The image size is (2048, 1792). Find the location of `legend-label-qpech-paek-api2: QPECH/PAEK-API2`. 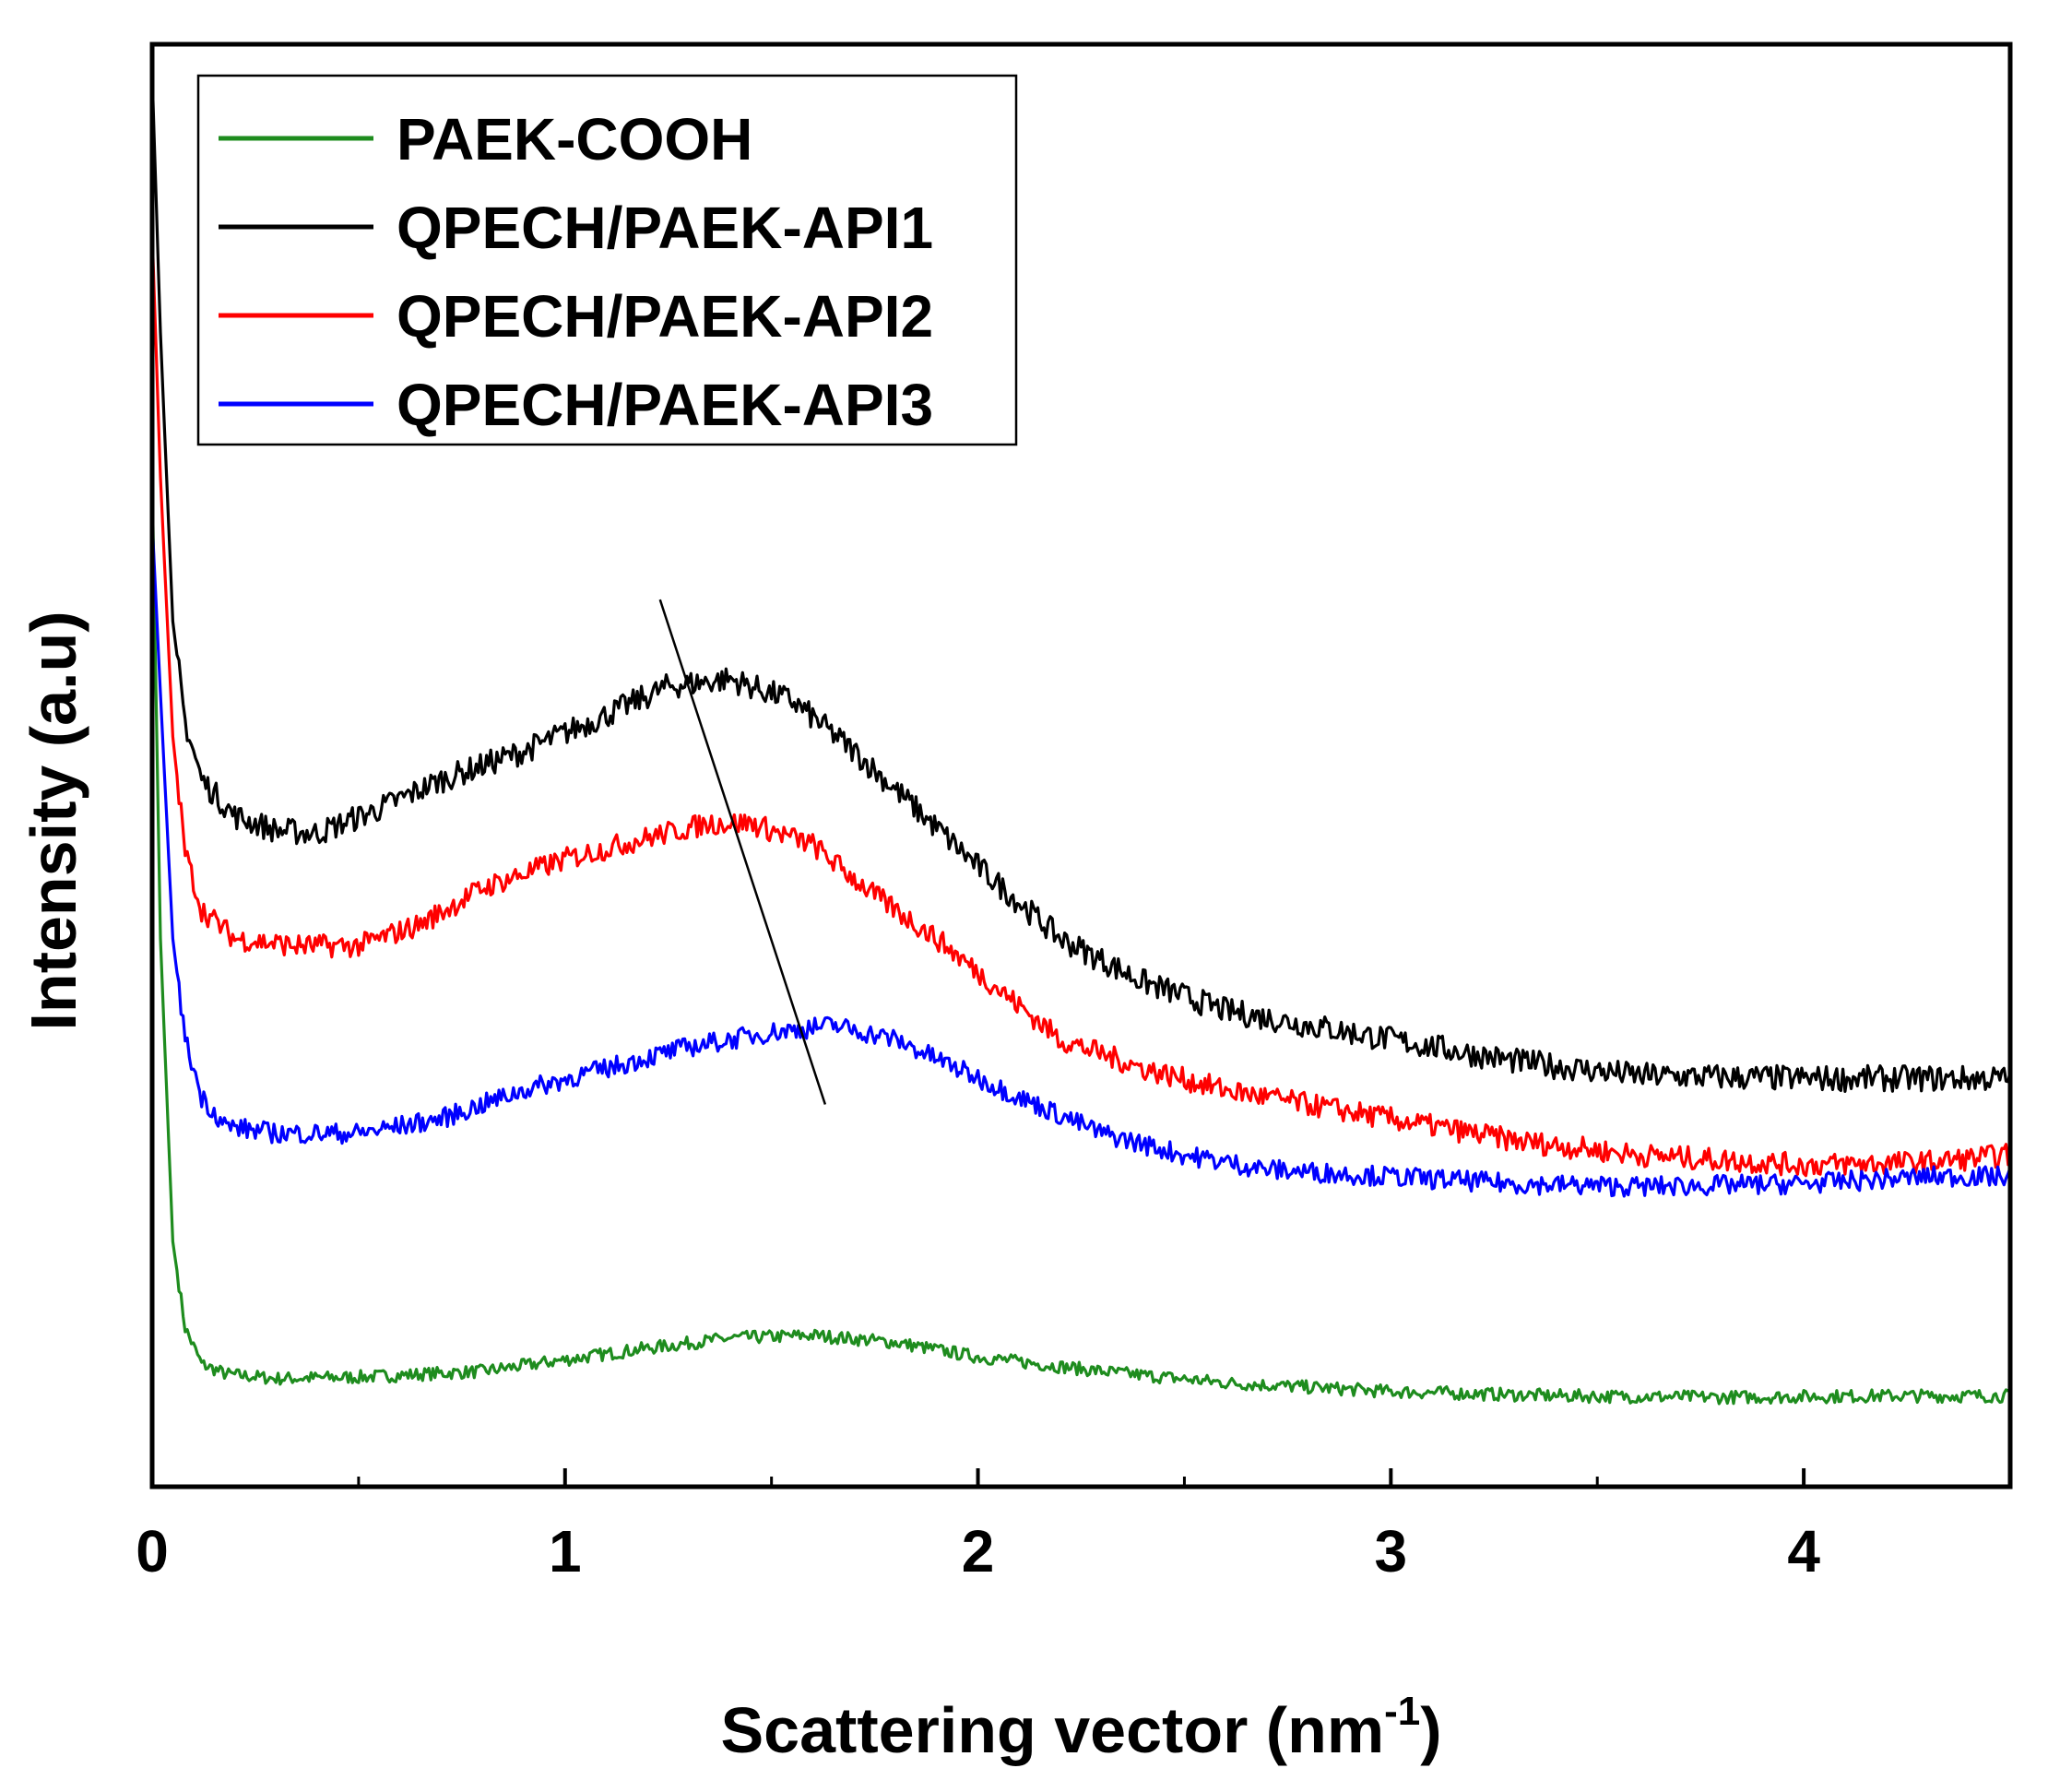

legend-label-qpech-paek-api2: QPECH/PAEK-API2 is located at coordinates (665, 316).